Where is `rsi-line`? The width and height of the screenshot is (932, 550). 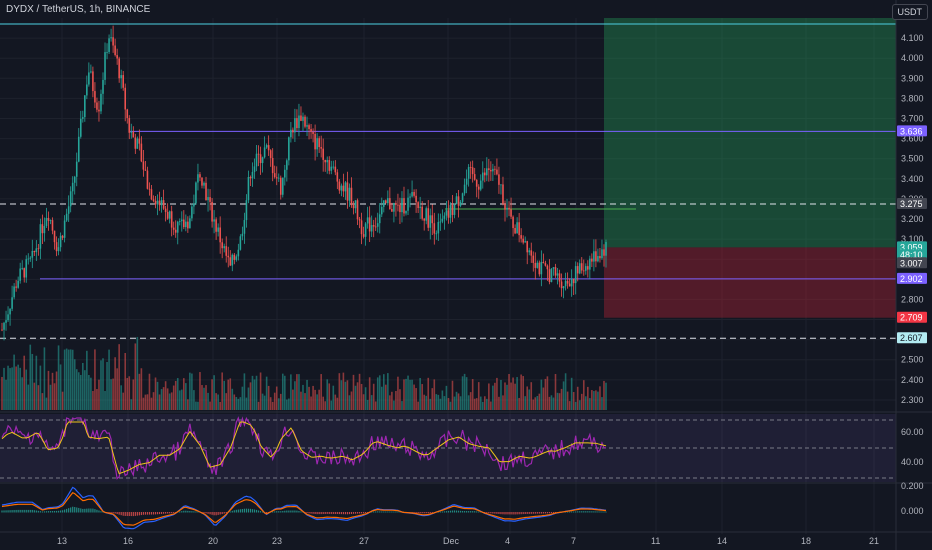 rsi-line is located at coordinates (304, 448).